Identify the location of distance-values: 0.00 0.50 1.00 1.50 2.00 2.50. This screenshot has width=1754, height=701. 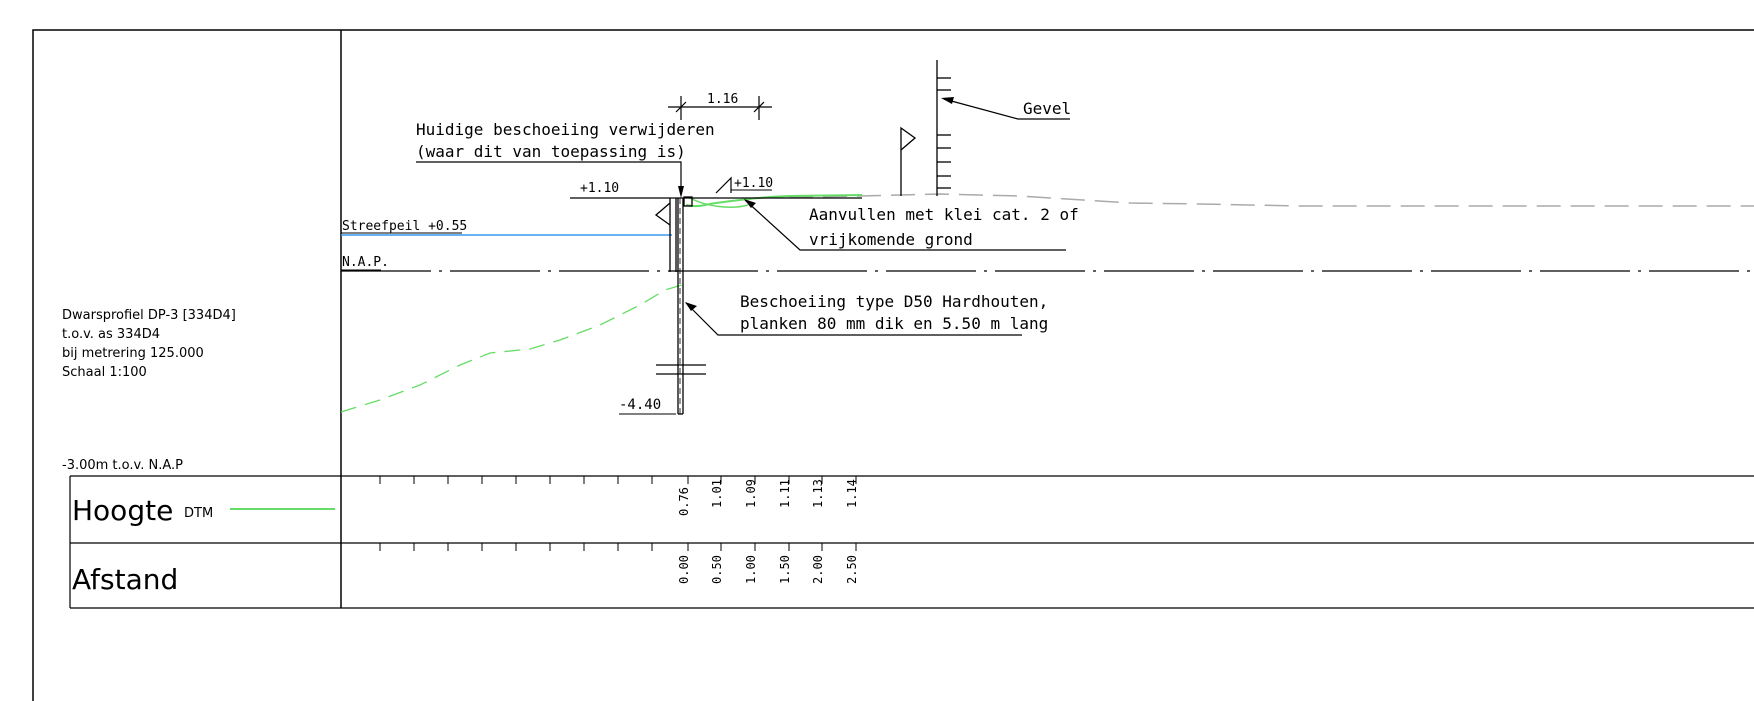
(768, 563).